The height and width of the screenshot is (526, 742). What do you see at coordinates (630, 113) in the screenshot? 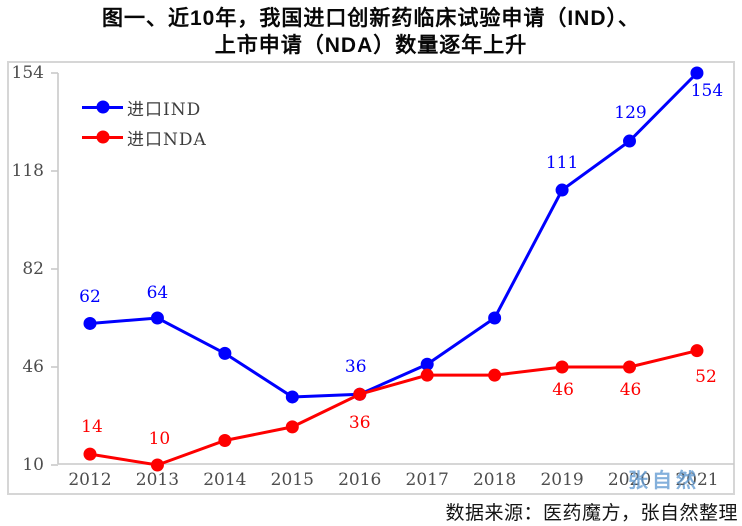
I see `data-label-ind: 129` at bounding box center [630, 113].